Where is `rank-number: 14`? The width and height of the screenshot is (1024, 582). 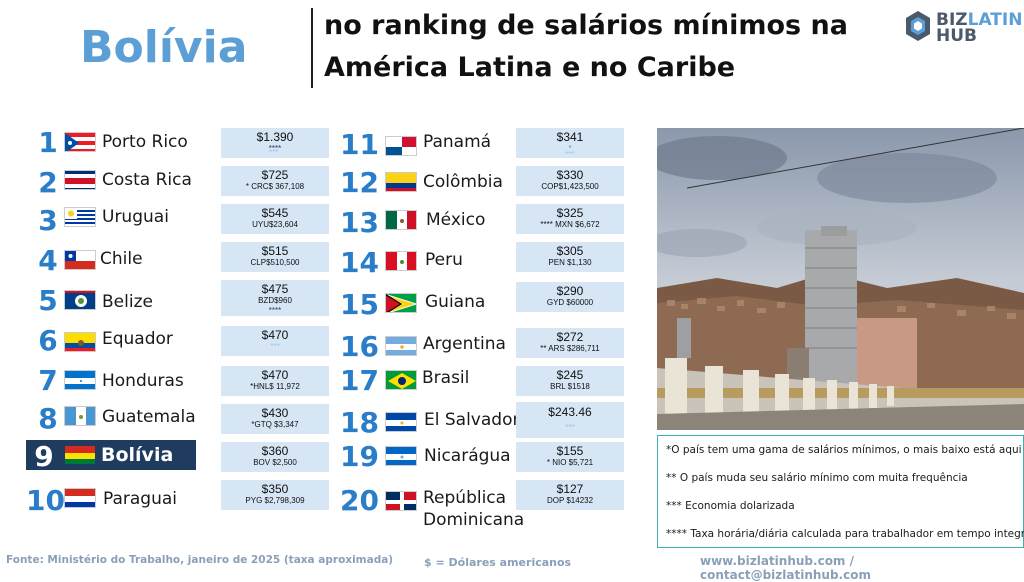
rank-number: 14 is located at coordinates (359, 262).